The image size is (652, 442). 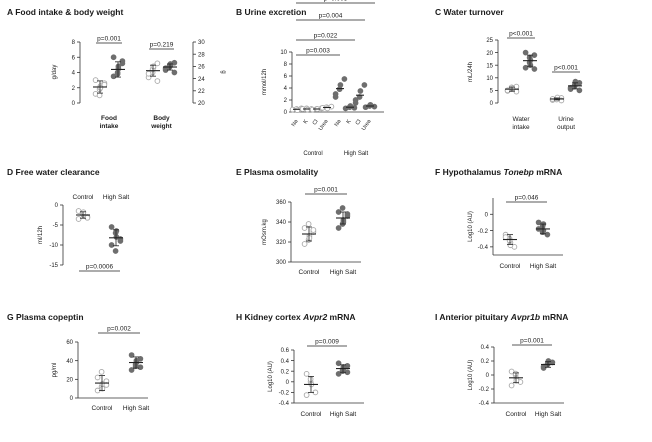 I want to click on significance-label: p=0.003, so click(x=318, y=51).